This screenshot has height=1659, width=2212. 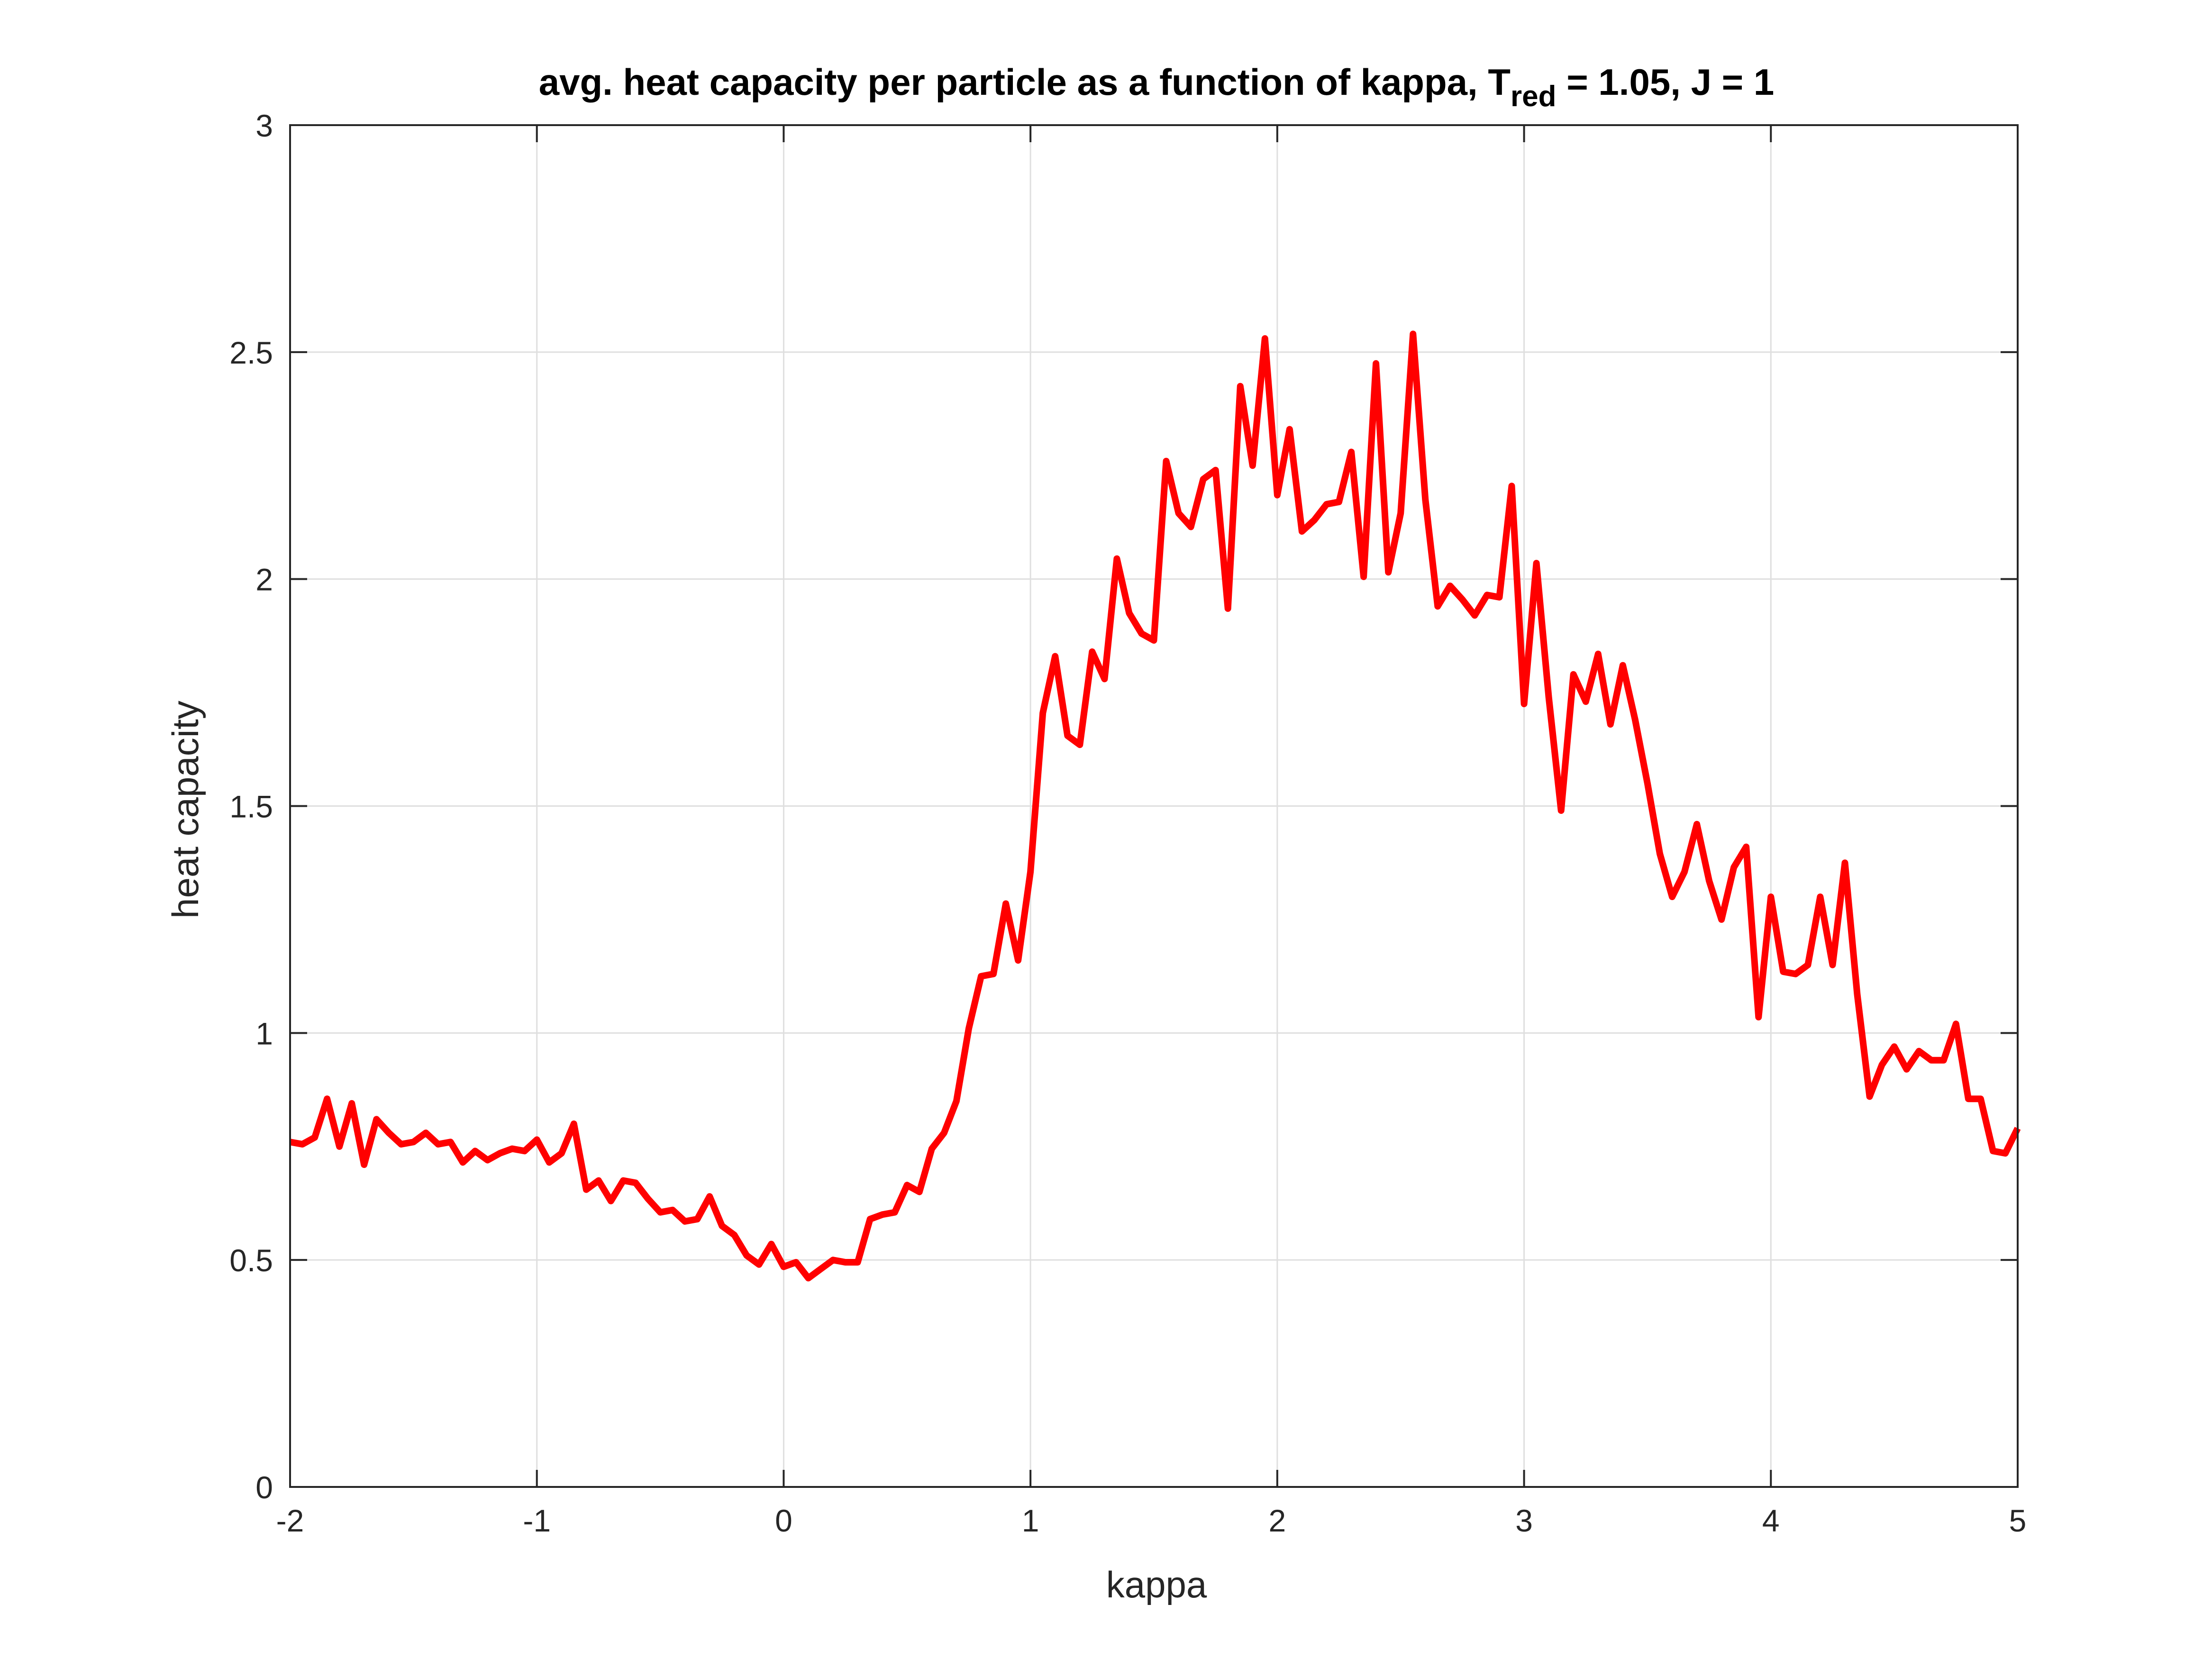 I want to click on x-tick-label: 5, so click(x=2018, y=1520).